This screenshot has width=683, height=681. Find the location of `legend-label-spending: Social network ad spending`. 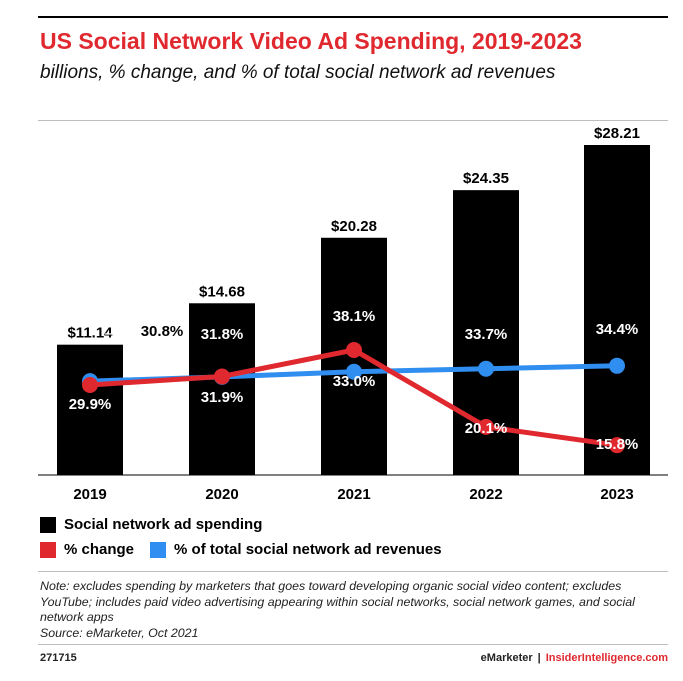

legend-label-spending: Social network ad spending is located at coordinates (163, 524).